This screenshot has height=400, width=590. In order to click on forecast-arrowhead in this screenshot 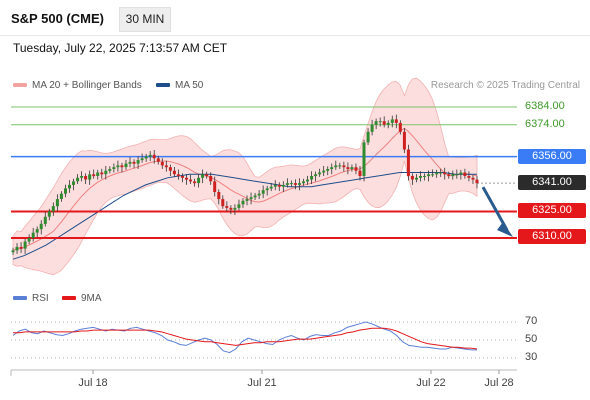, I will do `click(505, 229)`.